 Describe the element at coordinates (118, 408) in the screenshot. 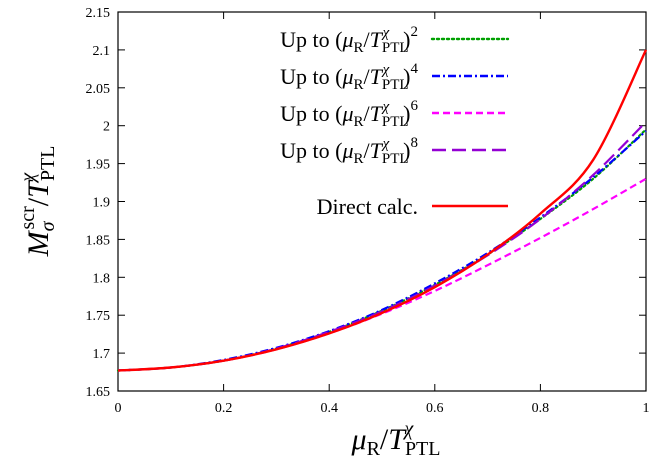

I see `x-tick-label: 0` at that location.